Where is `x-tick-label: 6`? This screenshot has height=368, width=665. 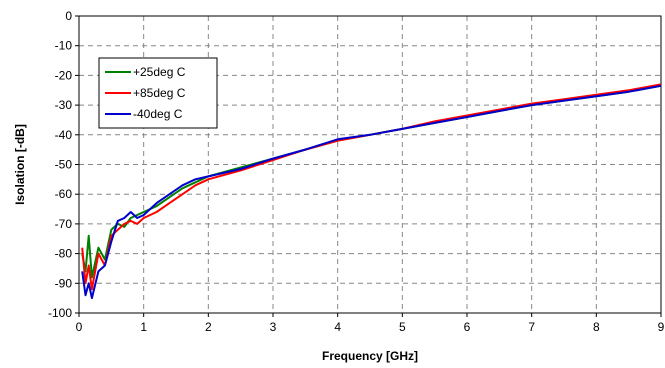 x-tick-label: 6 is located at coordinates (467, 327).